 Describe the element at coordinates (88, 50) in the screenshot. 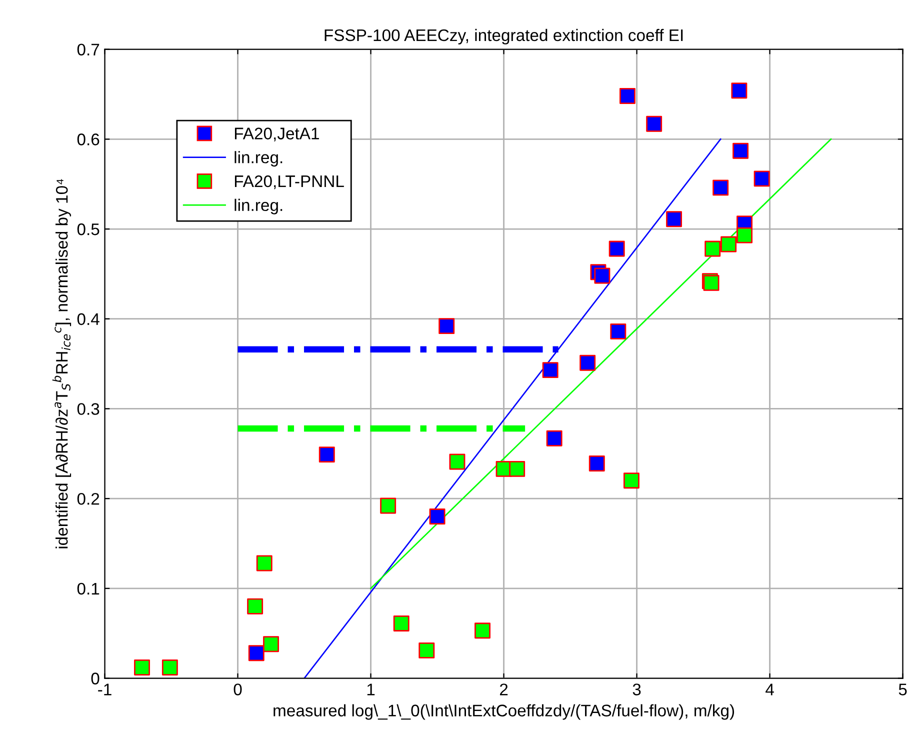

I see `y-tick-label: 0.7` at that location.